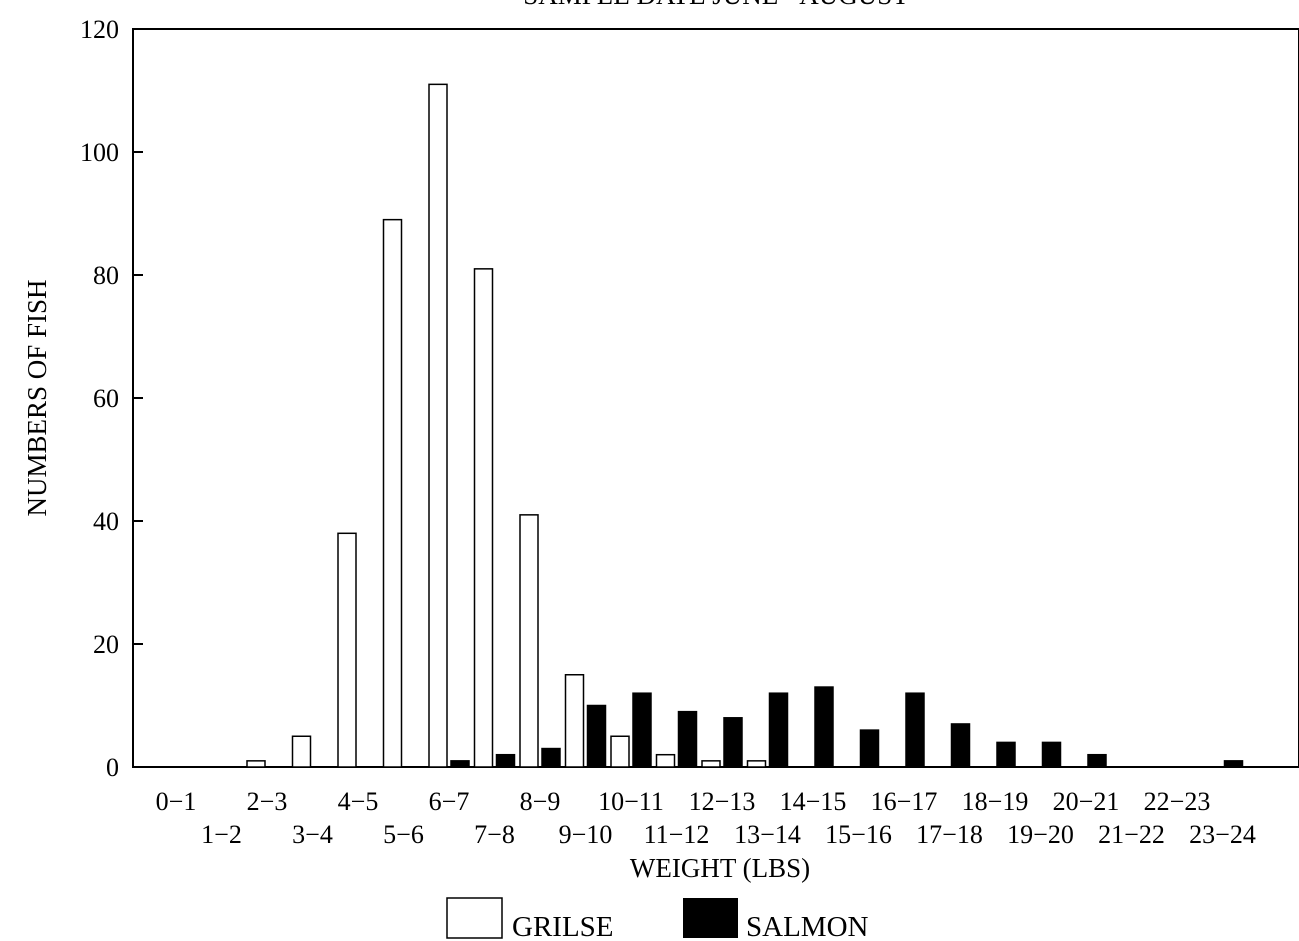 The height and width of the screenshot is (941, 1299). I want to click on x-tick-label: 22−23, so click(1177, 801).